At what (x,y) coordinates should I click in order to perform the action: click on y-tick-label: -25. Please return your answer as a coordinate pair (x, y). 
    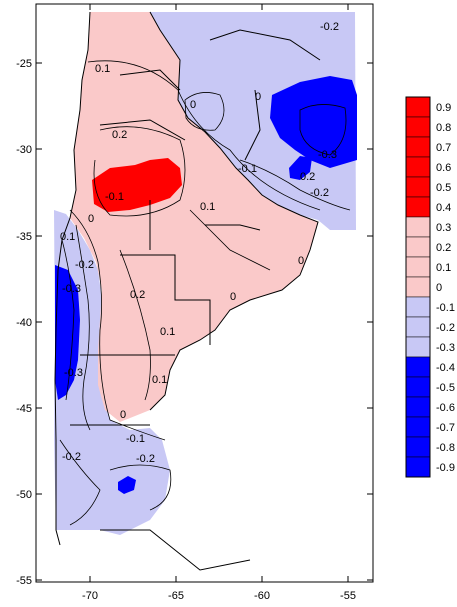
    Looking at the image, I should click on (24, 64).